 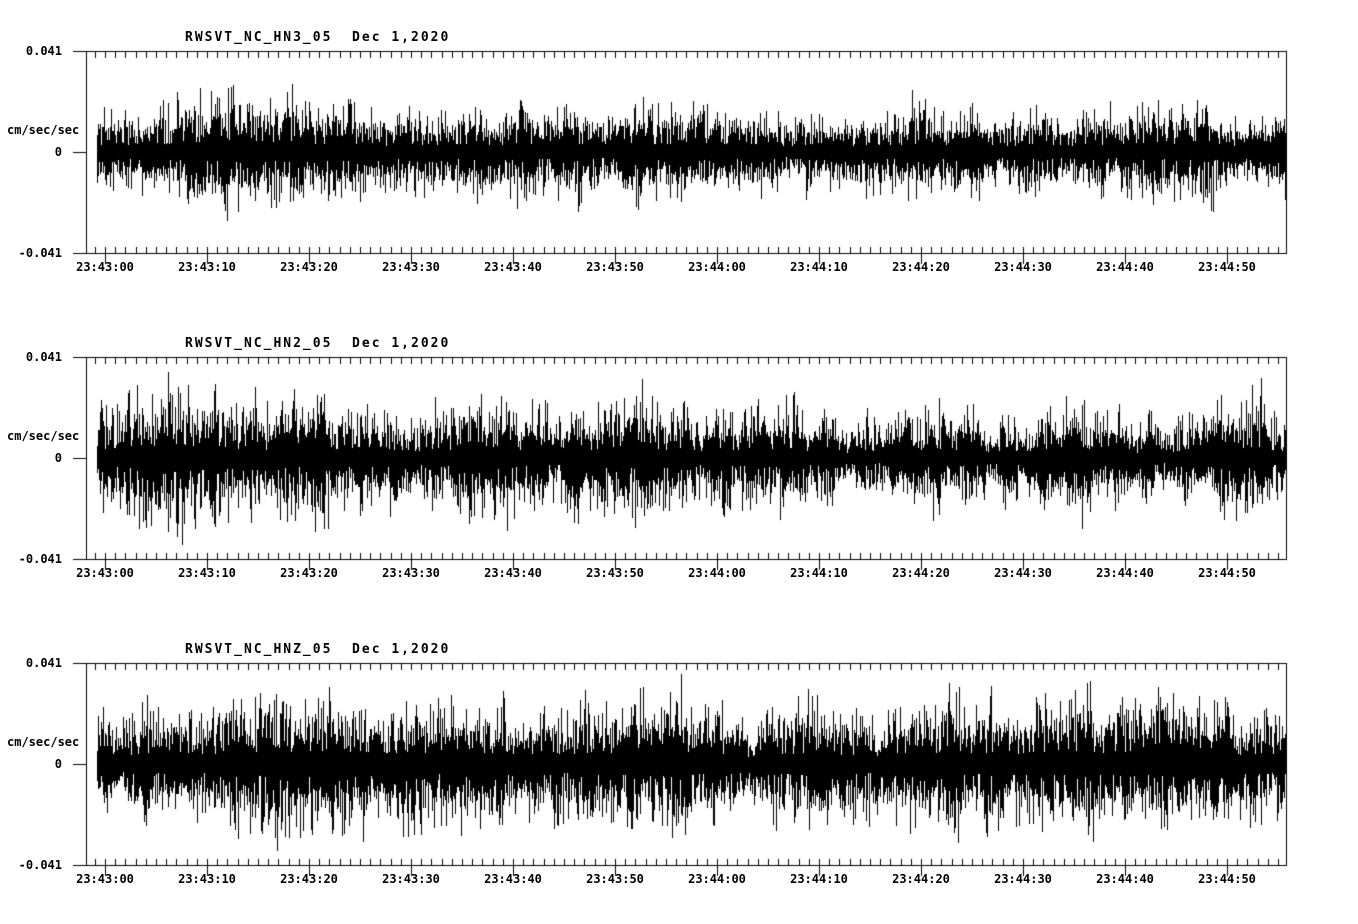 I want to click on panel-title: RWSVT_NC_HN3_05 Dec 1,2020, so click(x=318, y=37).